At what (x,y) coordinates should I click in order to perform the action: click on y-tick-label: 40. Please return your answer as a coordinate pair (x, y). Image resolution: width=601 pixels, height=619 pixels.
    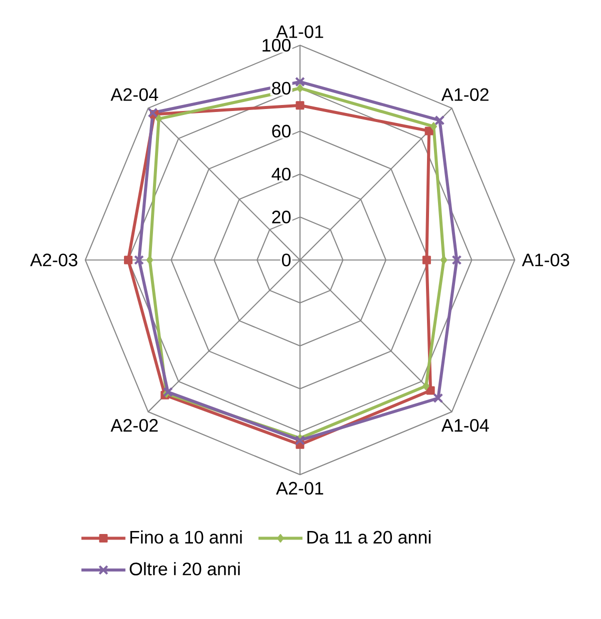
    Looking at the image, I should click on (281, 174).